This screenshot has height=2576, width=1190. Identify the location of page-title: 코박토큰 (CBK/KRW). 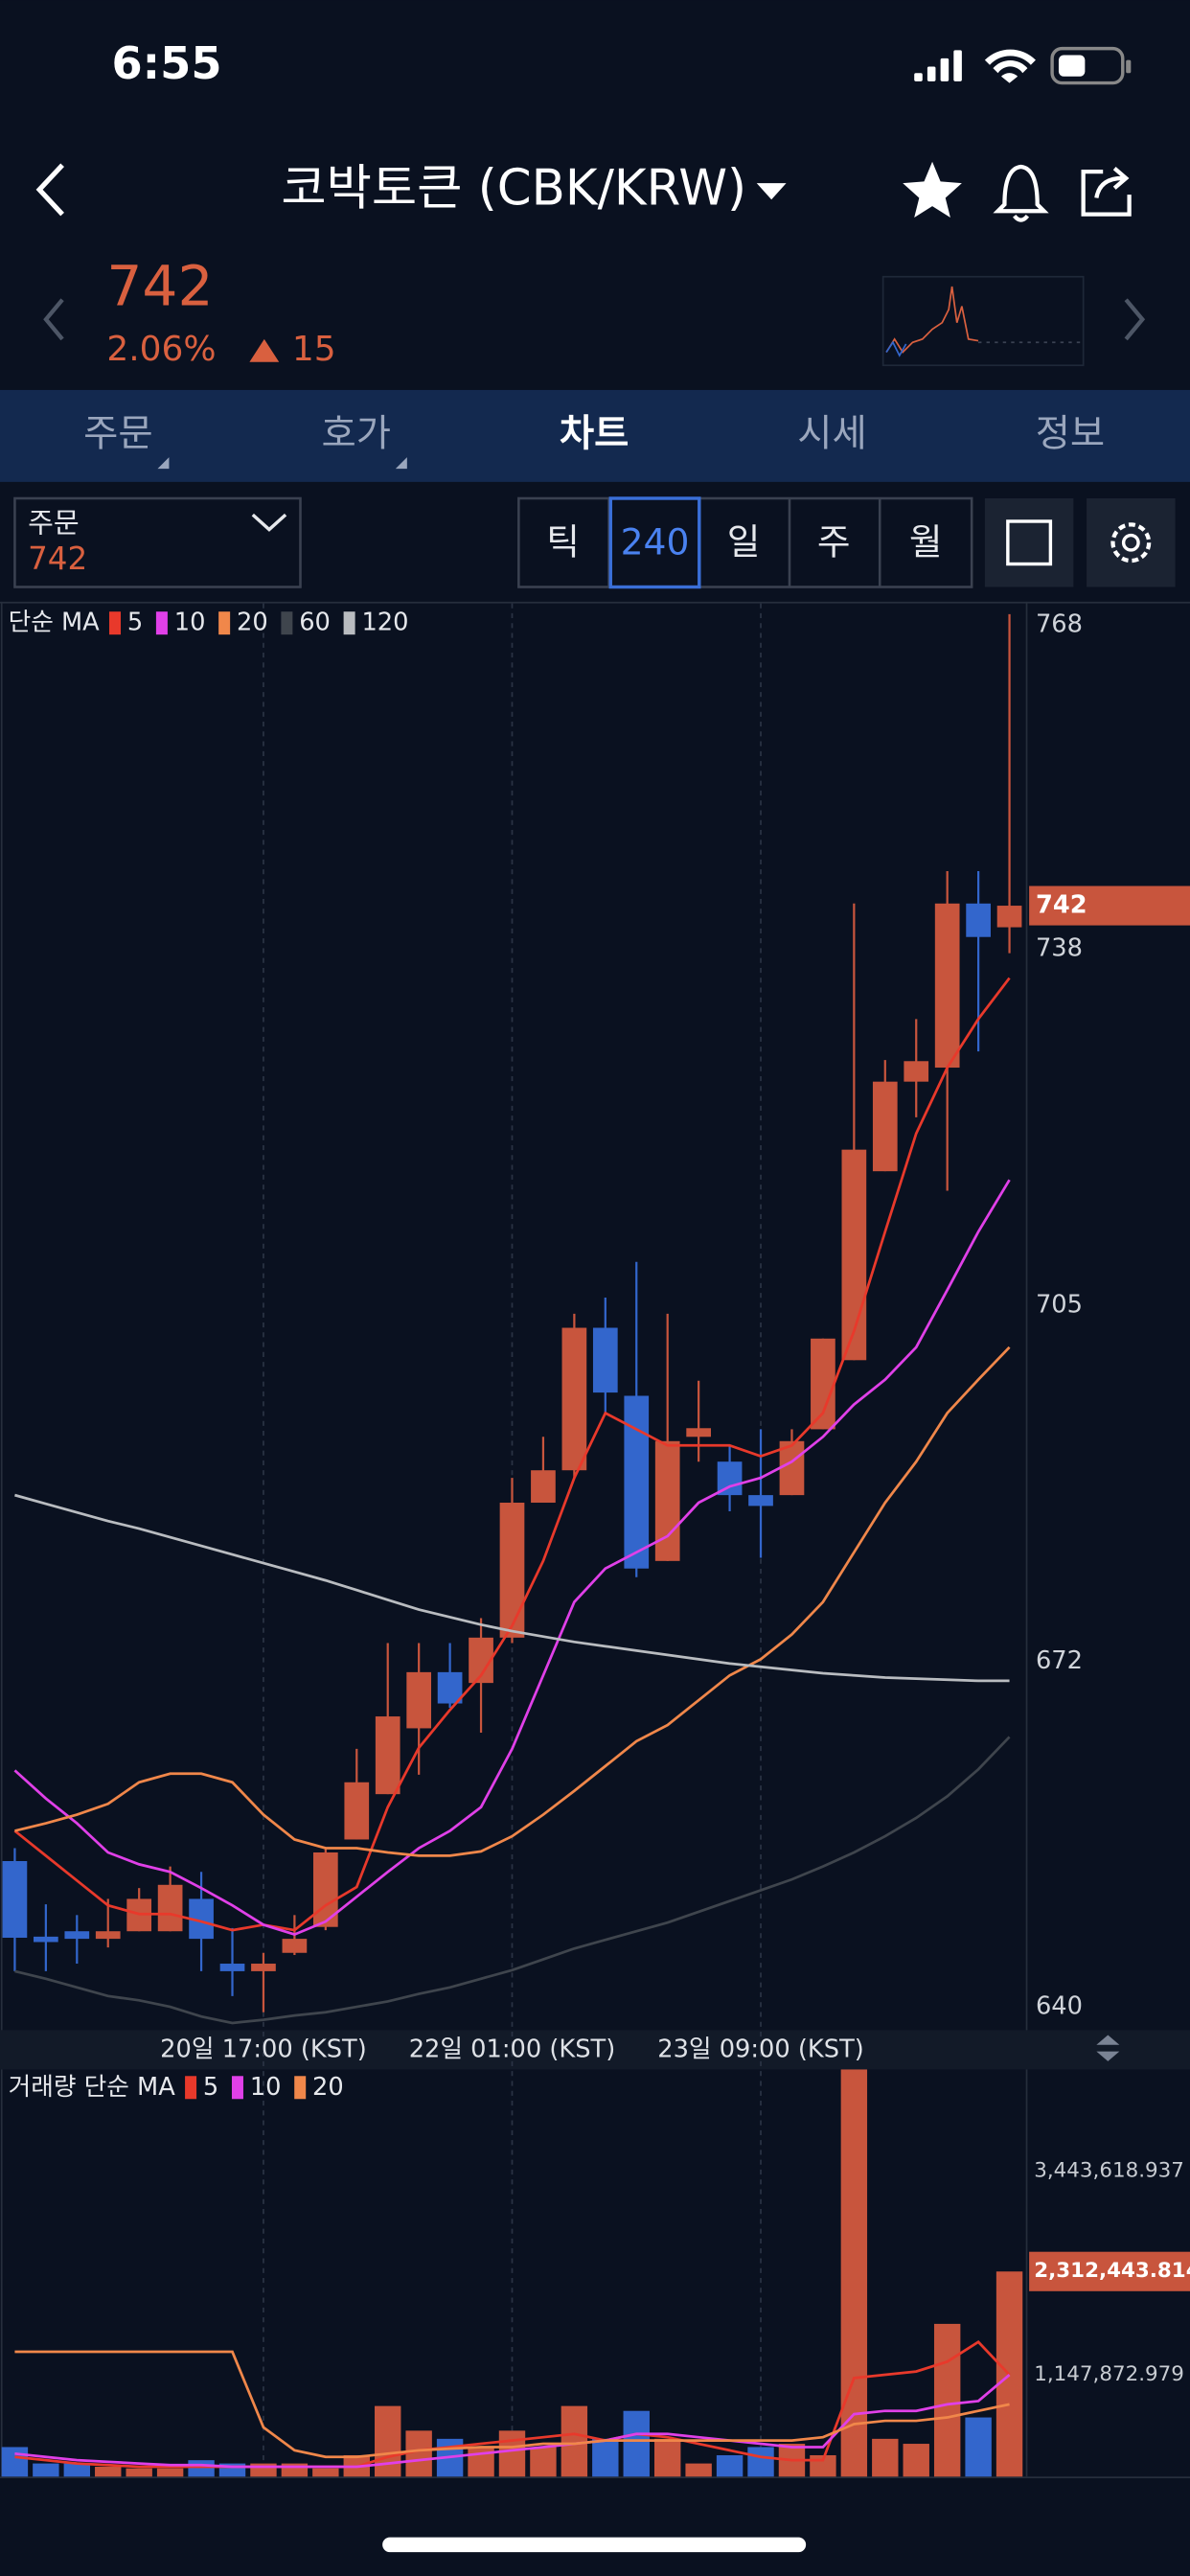
(513, 189).